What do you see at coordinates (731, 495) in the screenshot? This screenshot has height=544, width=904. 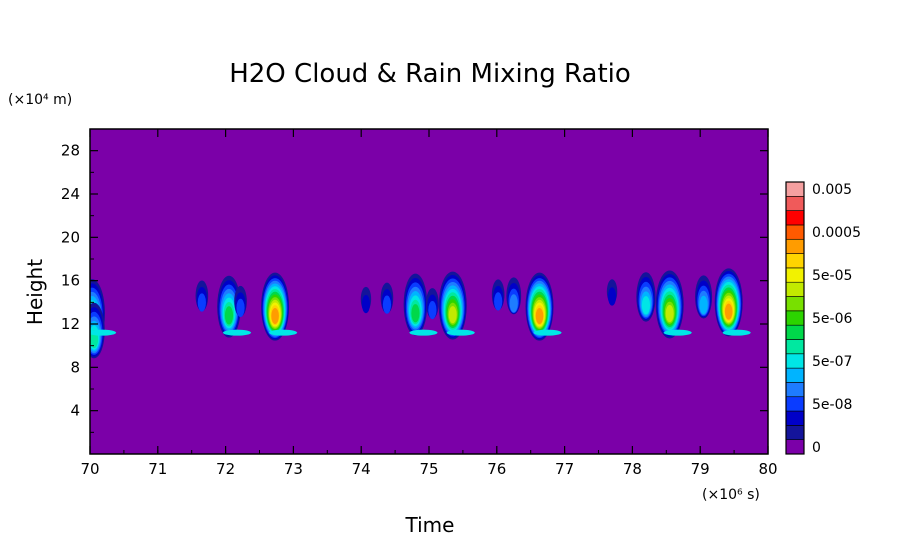 I see `x-axis-unit: (×10⁶ s)` at bounding box center [731, 495].